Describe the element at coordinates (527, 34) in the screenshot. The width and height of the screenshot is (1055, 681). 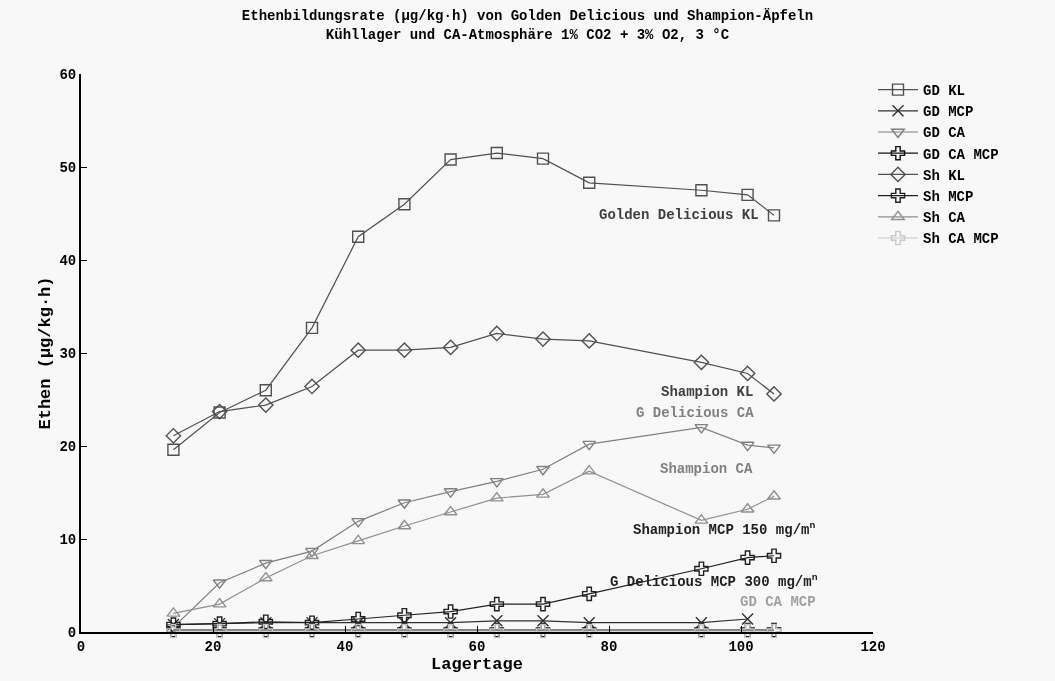
I see `chart-subtitle: Kühllager und CA-Atmosphäre 1% CO2 + 3% O2, 3 °C` at that location.